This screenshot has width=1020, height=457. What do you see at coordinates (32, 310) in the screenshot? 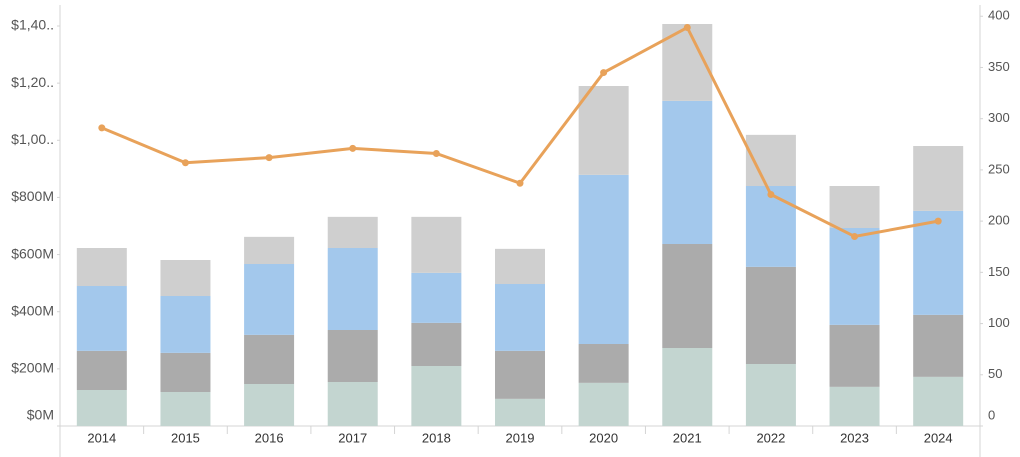
I see `y-tick-label: $400M` at bounding box center [32, 310].